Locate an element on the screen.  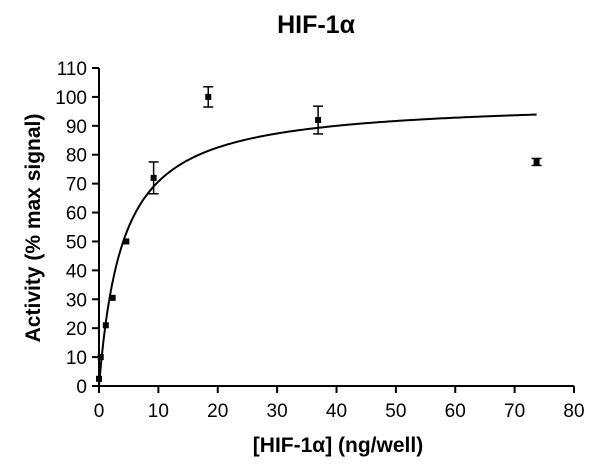
x-axis-ticks: 0 10 20 30 40 50 60 70 80 is located at coordinates (339, 404).